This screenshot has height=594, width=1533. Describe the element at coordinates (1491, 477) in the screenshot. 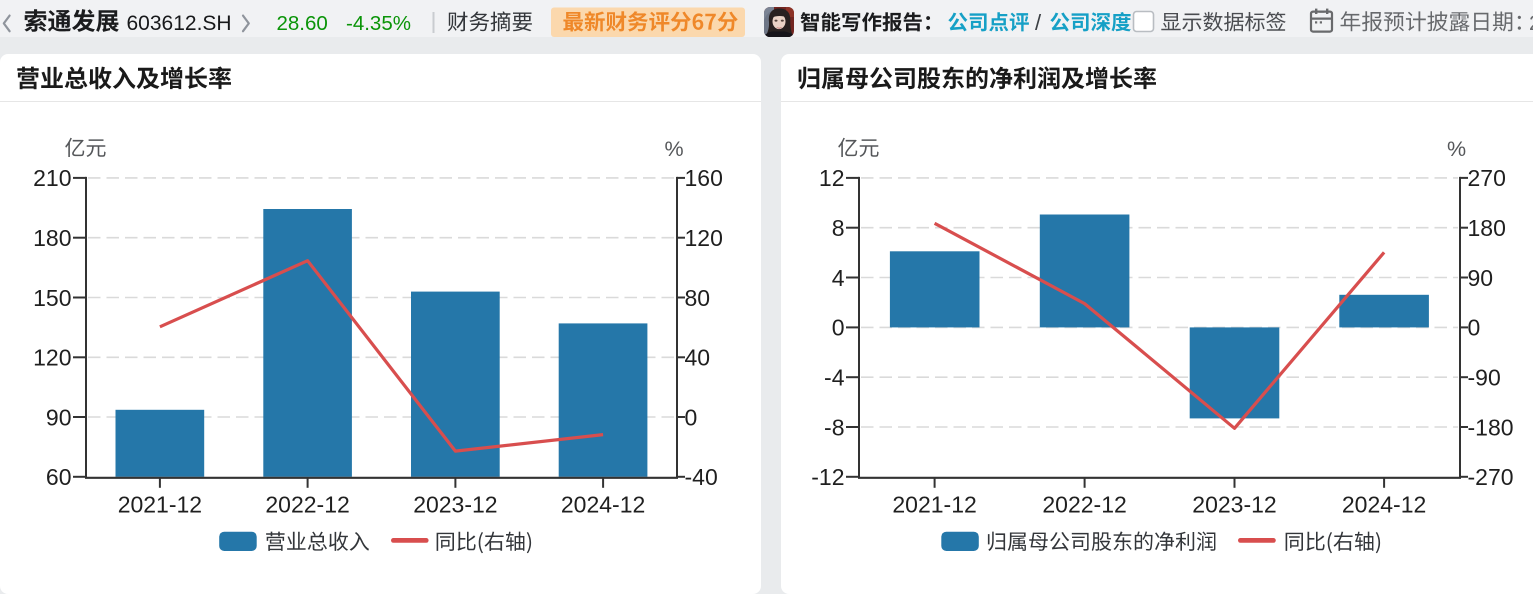

I see `svg-text: -270` at that location.